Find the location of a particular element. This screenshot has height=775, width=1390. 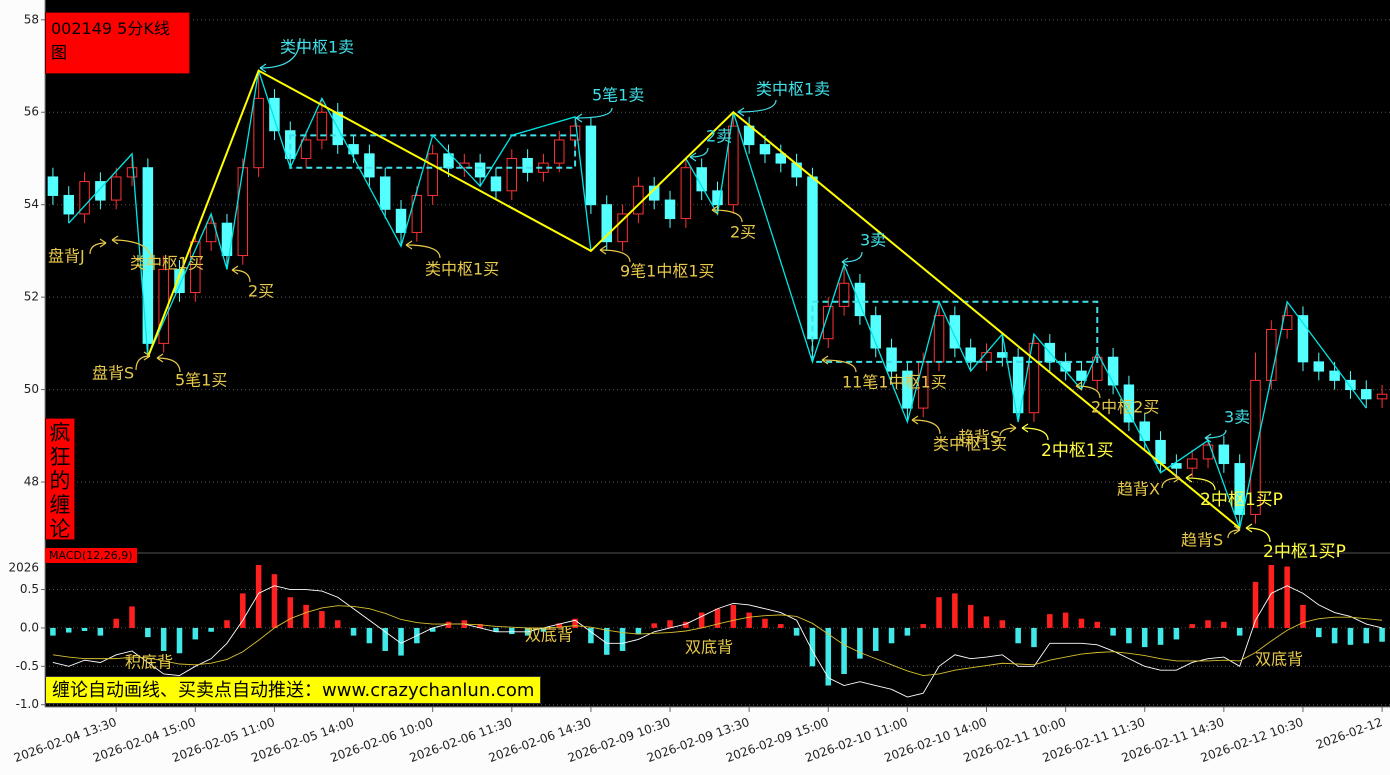

pivot-zone is located at coordinates (955, 331).